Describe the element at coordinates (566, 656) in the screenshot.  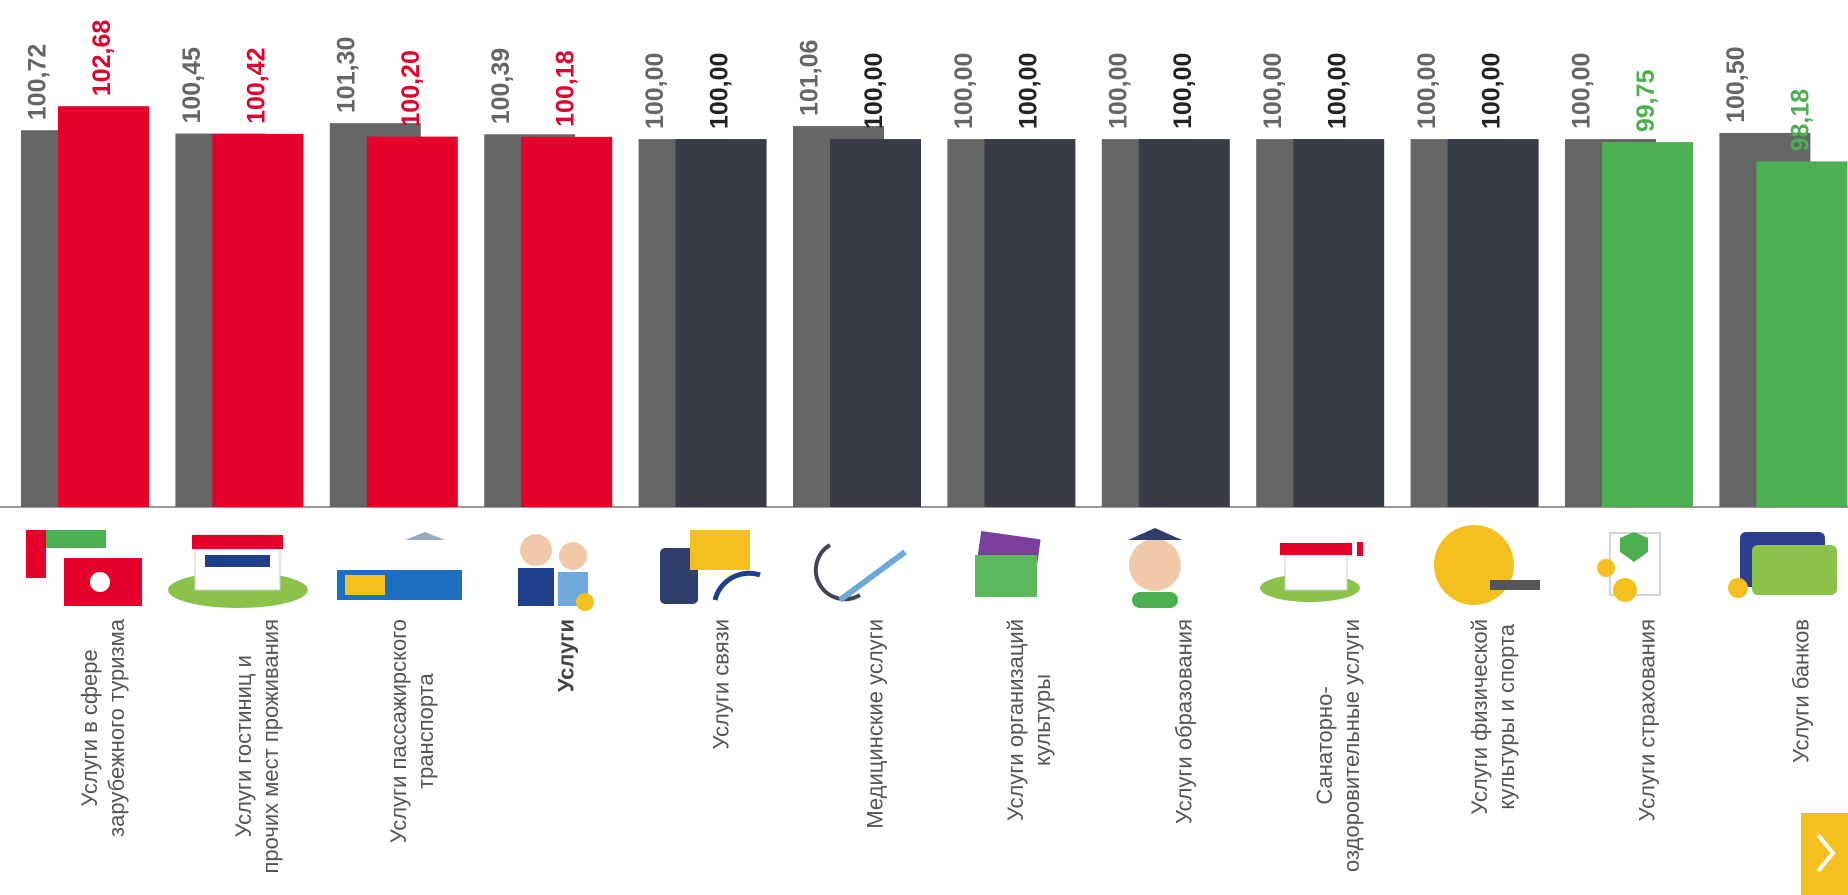
I see `category-text: Услуги` at that location.